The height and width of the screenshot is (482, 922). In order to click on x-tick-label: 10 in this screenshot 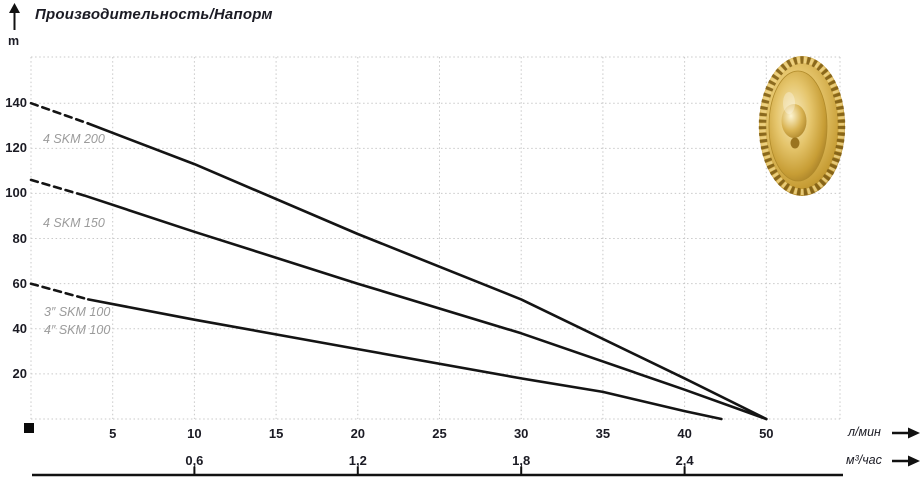, I will do `click(194, 433)`.